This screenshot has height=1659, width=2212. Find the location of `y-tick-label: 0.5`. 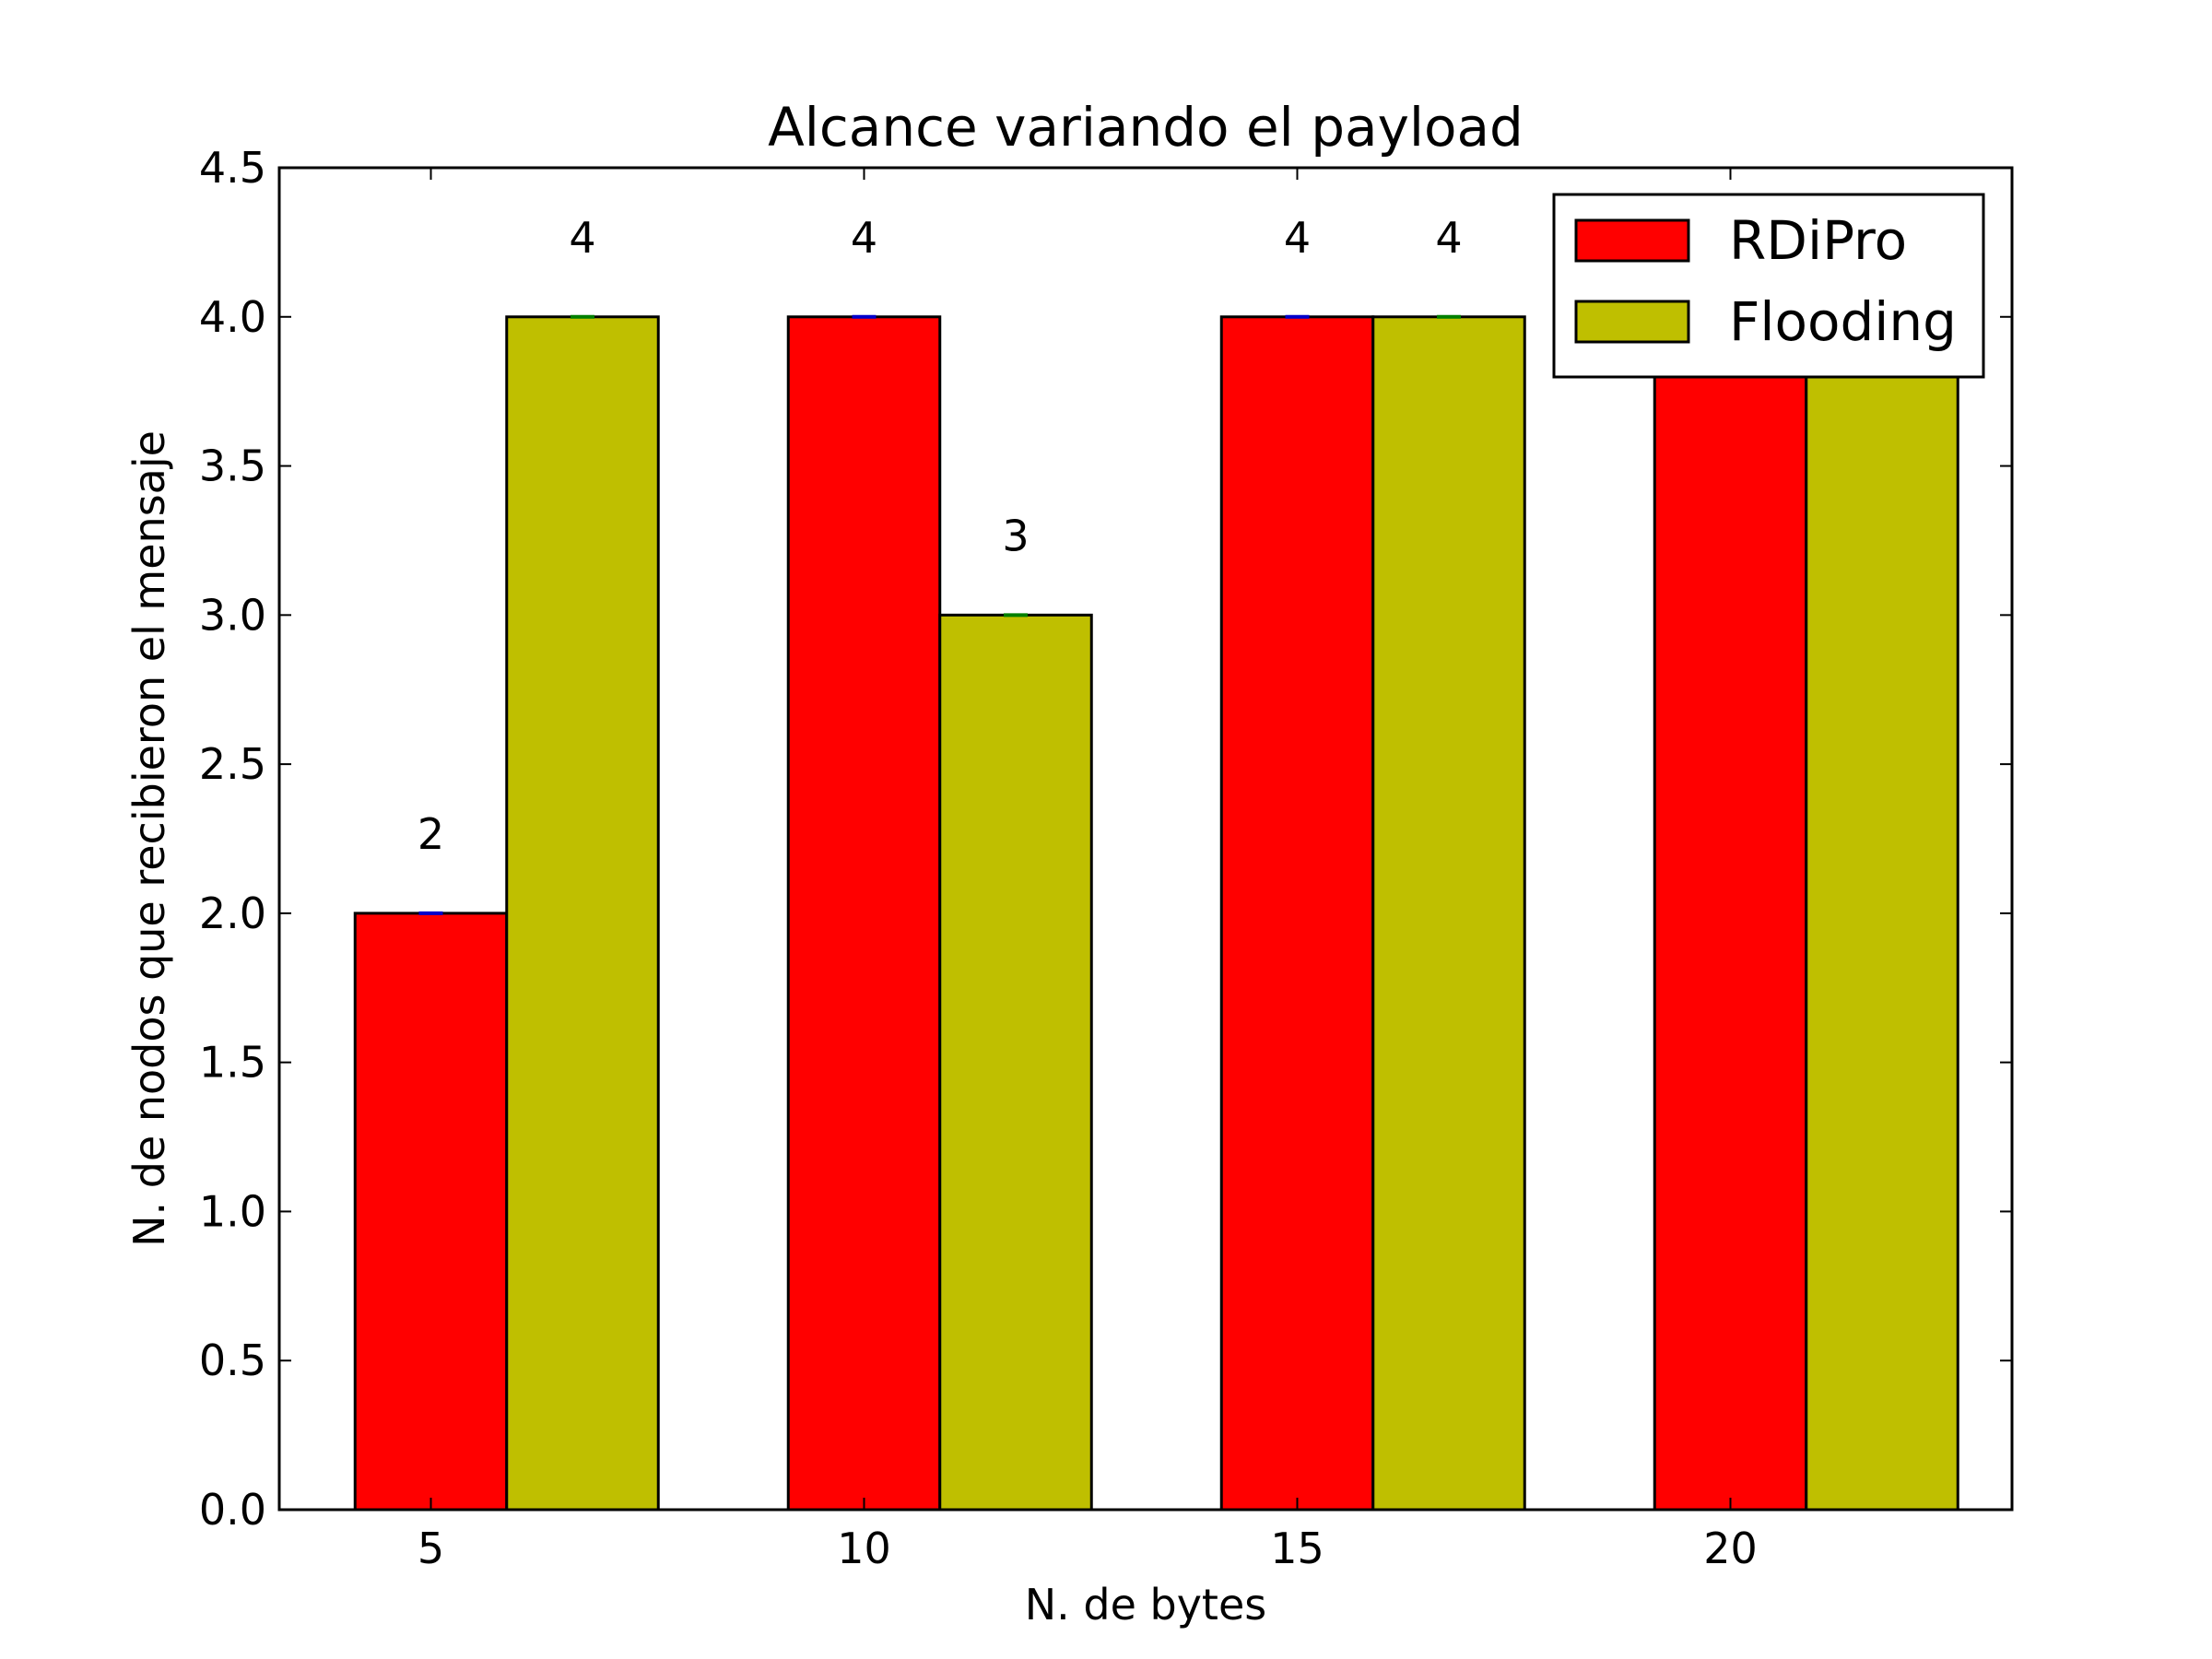

y-tick-label: 0.5 is located at coordinates (232, 1360).